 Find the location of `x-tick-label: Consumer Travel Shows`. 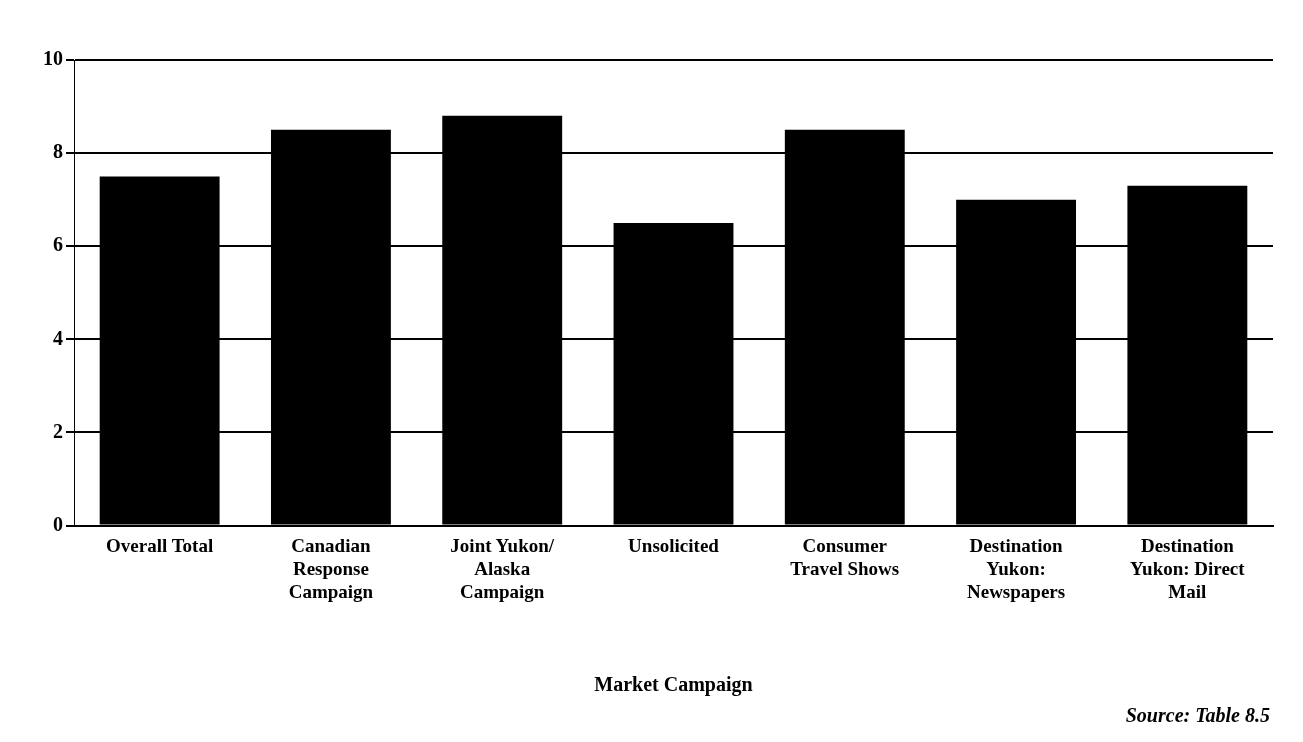

x-tick-label: Consumer Travel Shows is located at coordinates (845, 556).